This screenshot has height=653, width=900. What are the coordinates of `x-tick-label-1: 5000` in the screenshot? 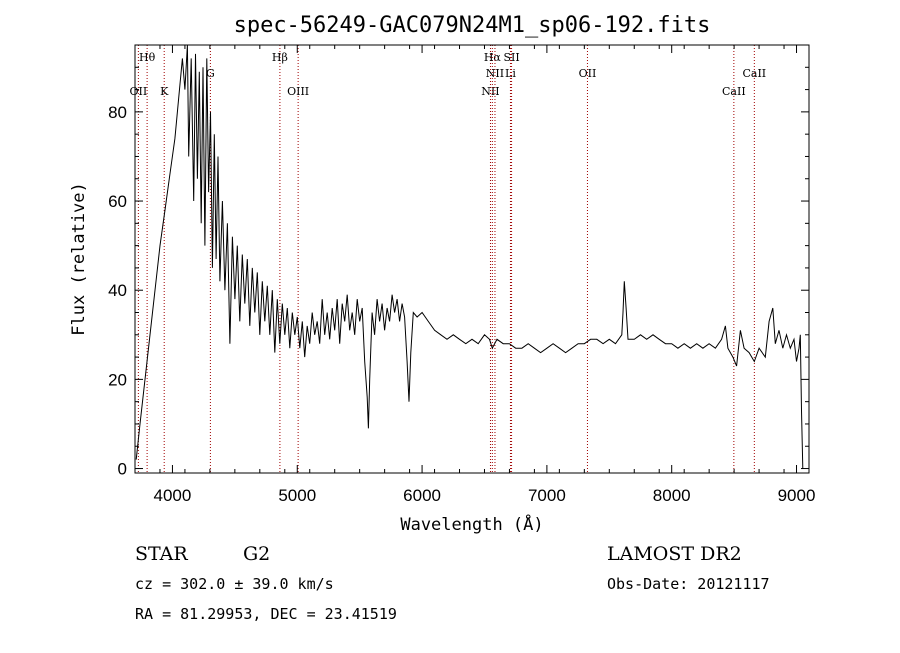 It's located at (297, 495).